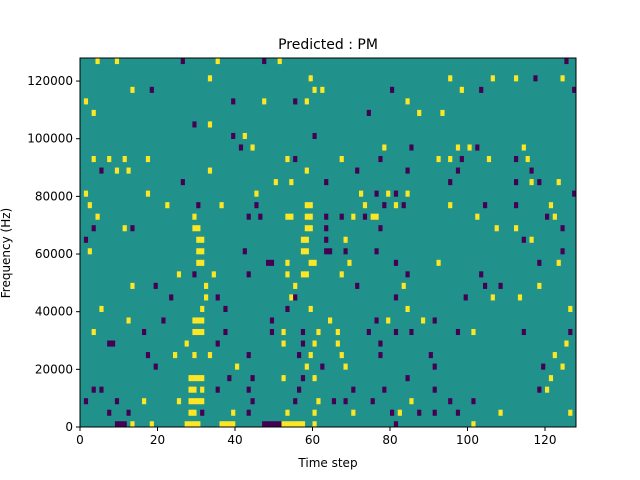 This screenshot has height=480, width=640. What do you see at coordinates (467, 440) in the screenshot?
I see `x-tick-label: 100` at bounding box center [467, 440].